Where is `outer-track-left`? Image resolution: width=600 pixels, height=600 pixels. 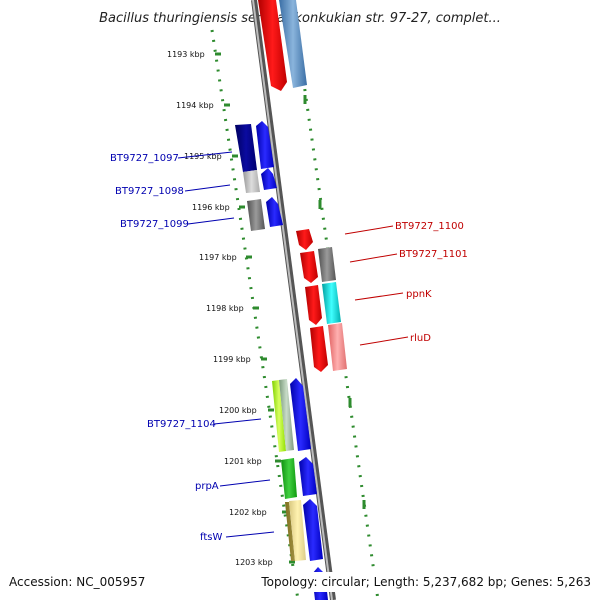 outer-track-left is located at coordinates (255, 314).